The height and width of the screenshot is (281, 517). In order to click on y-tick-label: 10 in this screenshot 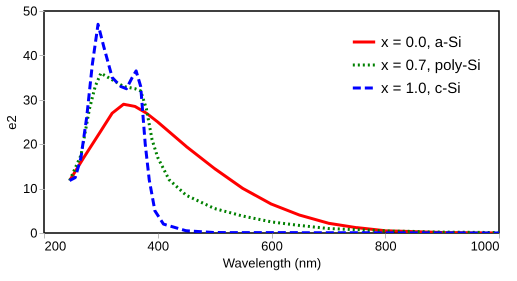, I will do `click(30, 188)`.